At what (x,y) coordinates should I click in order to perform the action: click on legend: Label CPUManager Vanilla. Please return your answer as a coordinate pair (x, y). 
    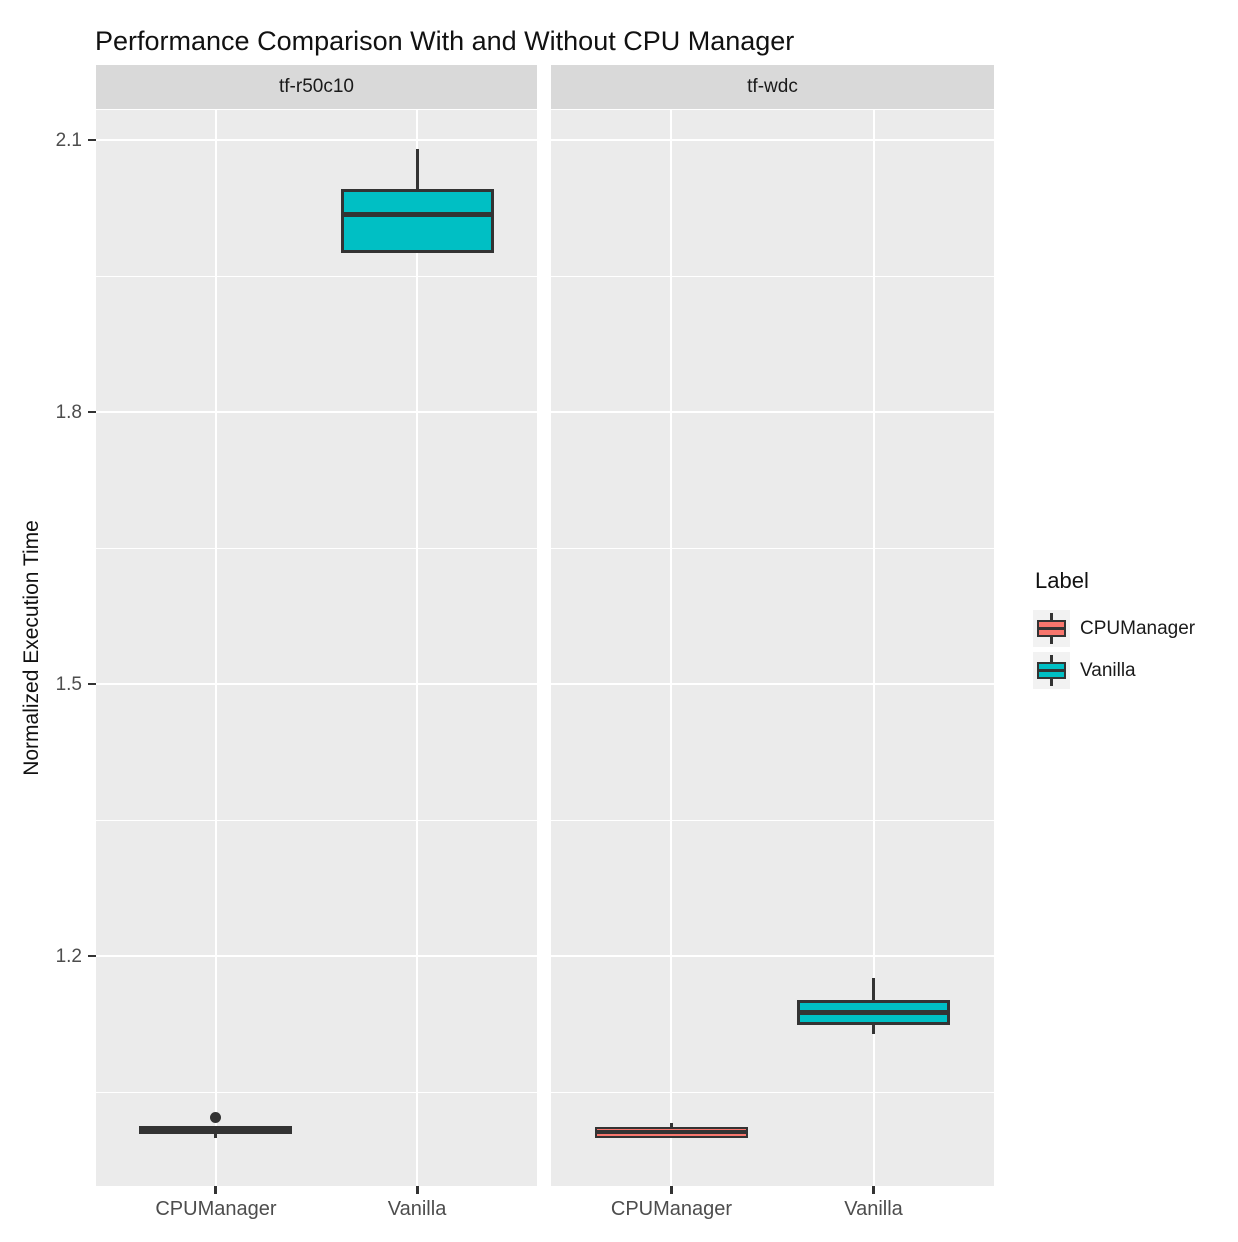
    Looking at the image, I should click on (1133, 631).